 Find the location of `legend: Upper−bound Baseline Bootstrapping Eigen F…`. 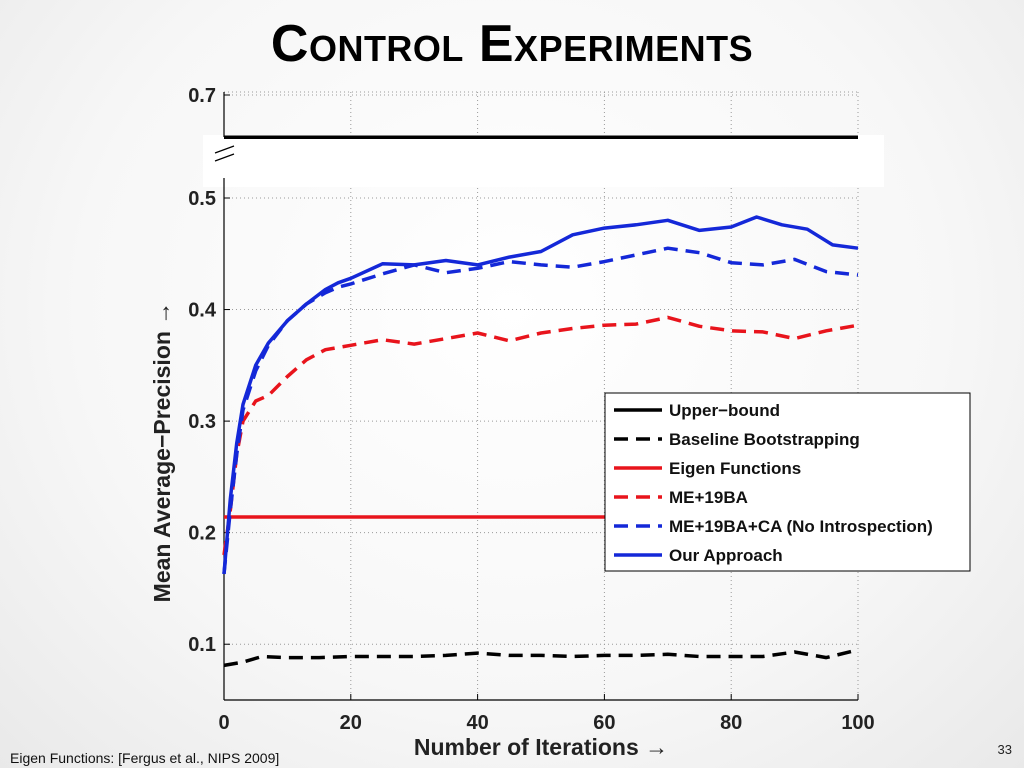

legend: Upper−bound Baseline Bootstrapping Eigen F… is located at coordinates (787, 482).